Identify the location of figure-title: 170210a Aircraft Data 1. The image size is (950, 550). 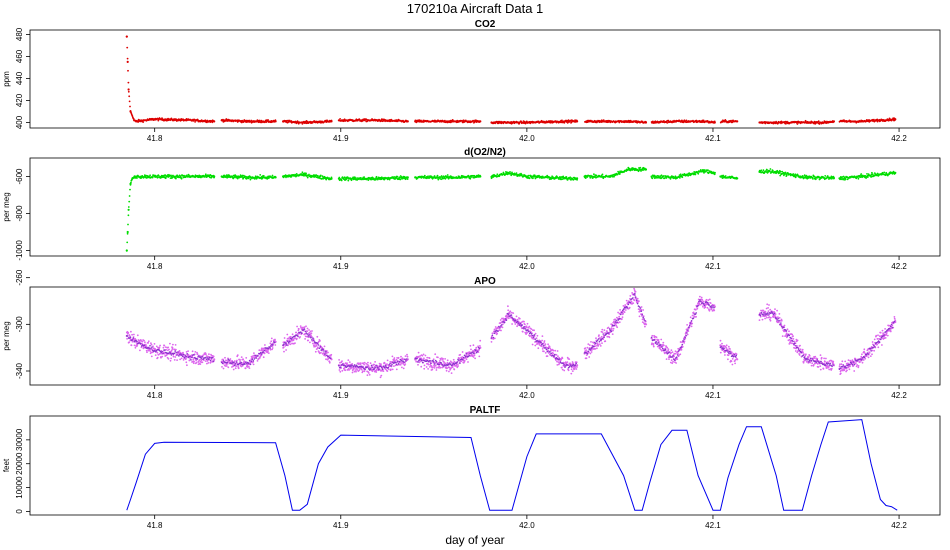
(475, 8).